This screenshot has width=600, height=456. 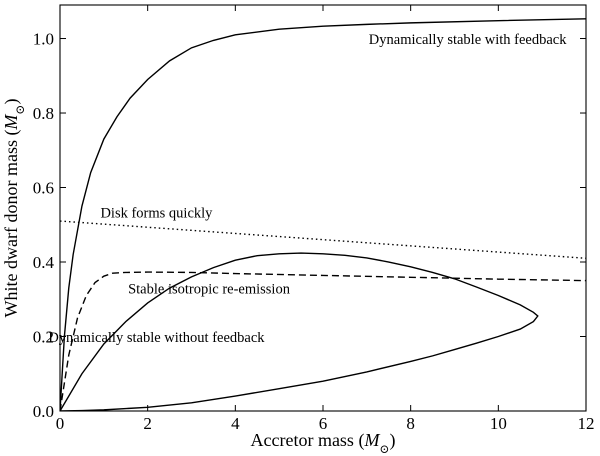 I want to click on y-tick-label: 0.4, so click(x=44, y=262).